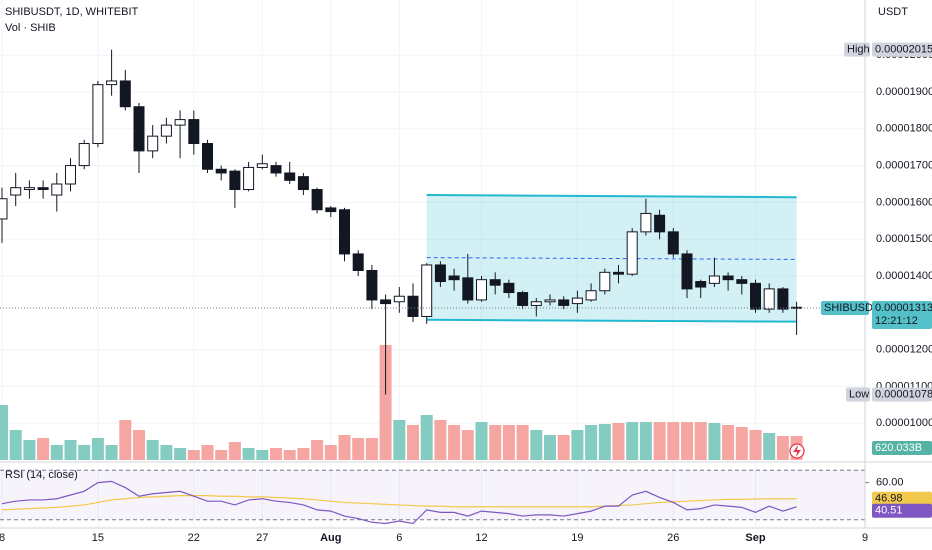  What do you see at coordinates (904, 350) in the screenshot?
I see `y-tick-label: 0.00001200` at bounding box center [904, 350].